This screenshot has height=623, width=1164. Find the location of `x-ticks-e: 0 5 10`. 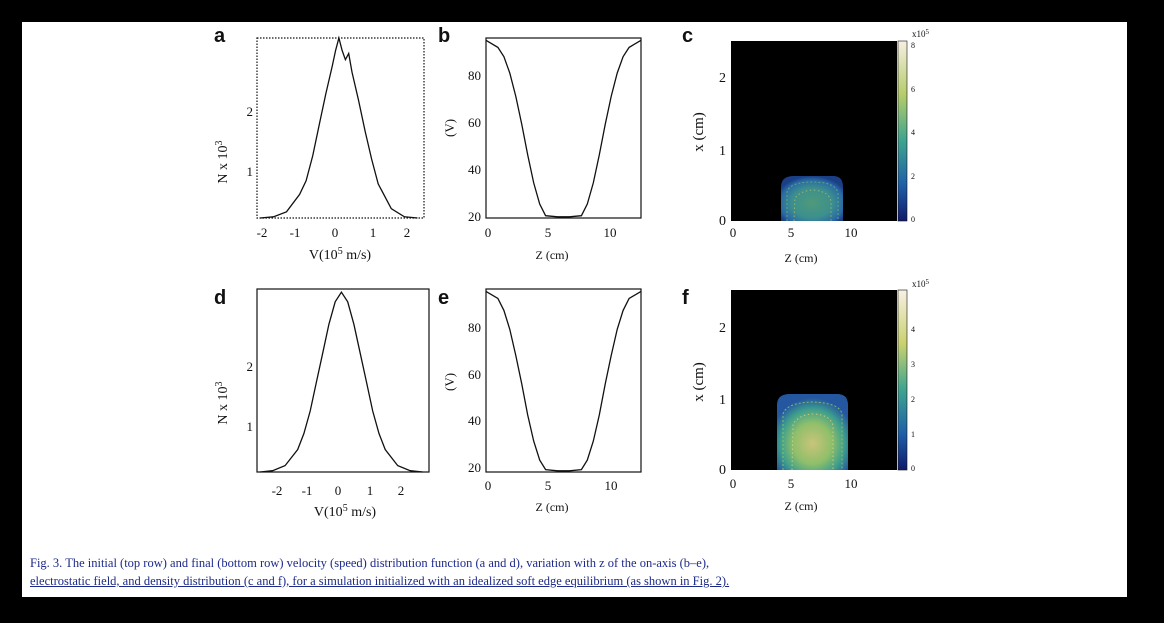

x-ticks-e: 0 5 10 is located at coordinates (551, 485).